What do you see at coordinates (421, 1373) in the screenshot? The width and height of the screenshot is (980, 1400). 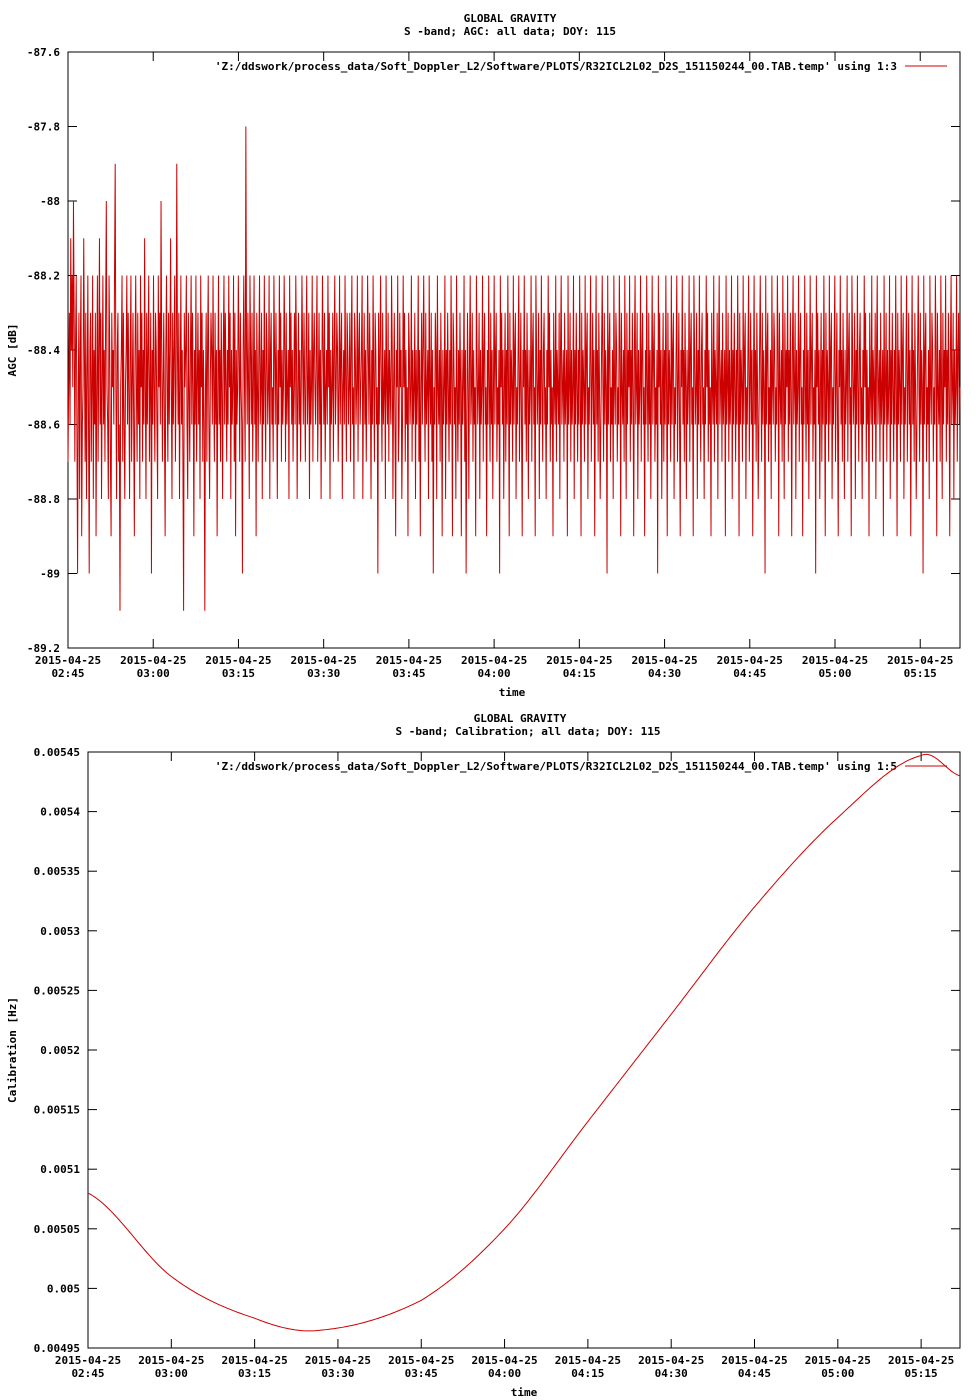 I see `chart2-x-tick-time: 03:45` at bounding box center [421, 1373].